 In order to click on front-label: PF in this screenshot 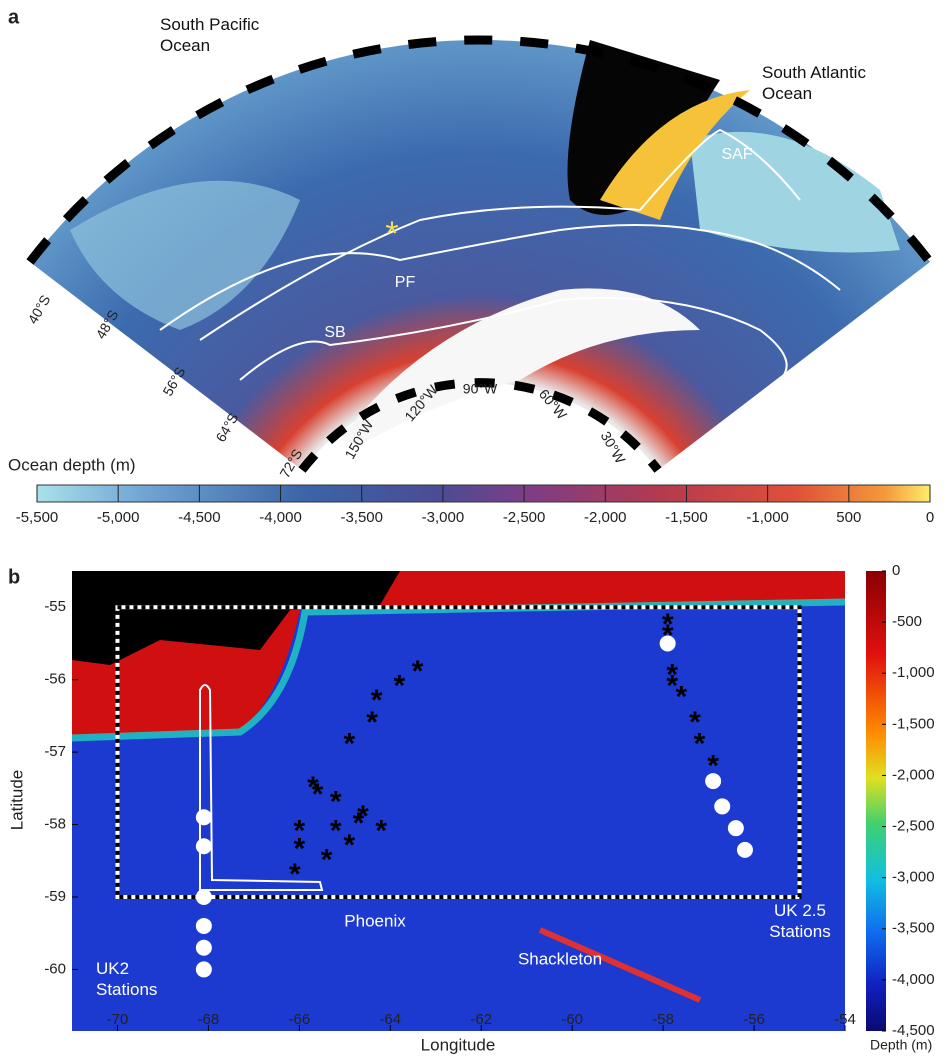, I will do `click(405, 282)`.